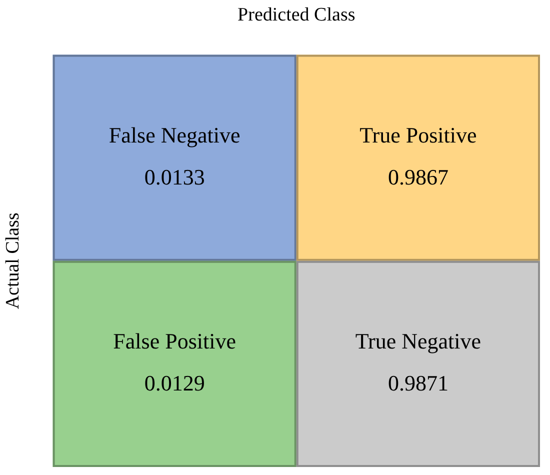 The image size is (550, 475). Describe the element at coordinates (13, 261) in the screenshot. I see `text: Actual Class` at that location.